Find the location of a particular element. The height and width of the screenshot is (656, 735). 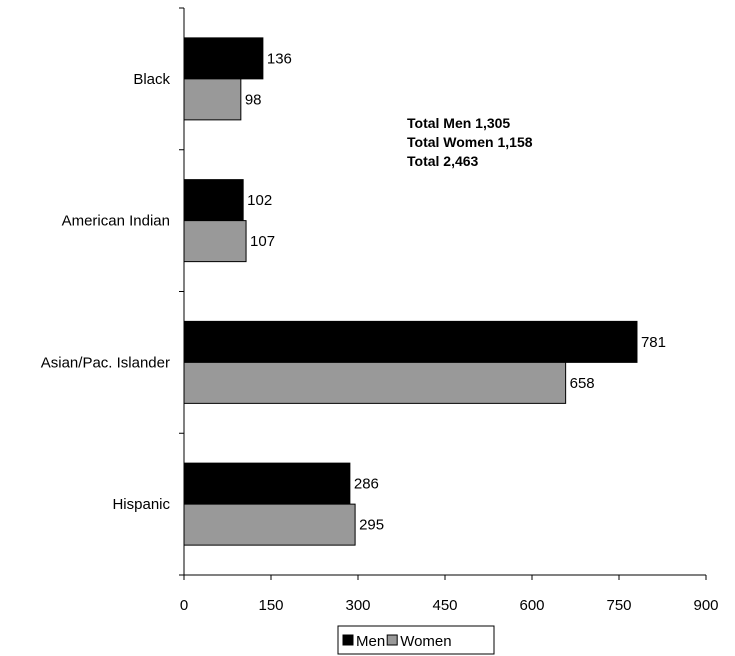

bar-women-asian-pac-islander is located at coordinates (375, 382).